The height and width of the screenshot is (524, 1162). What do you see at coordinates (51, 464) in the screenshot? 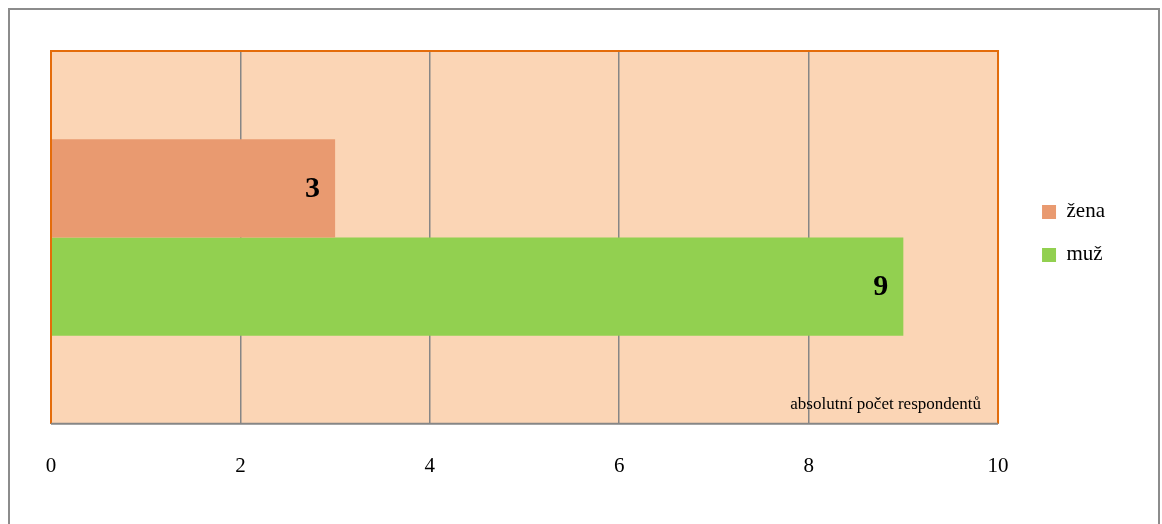
I see `x-tick-label: 0` at bounding box center [51, 464].